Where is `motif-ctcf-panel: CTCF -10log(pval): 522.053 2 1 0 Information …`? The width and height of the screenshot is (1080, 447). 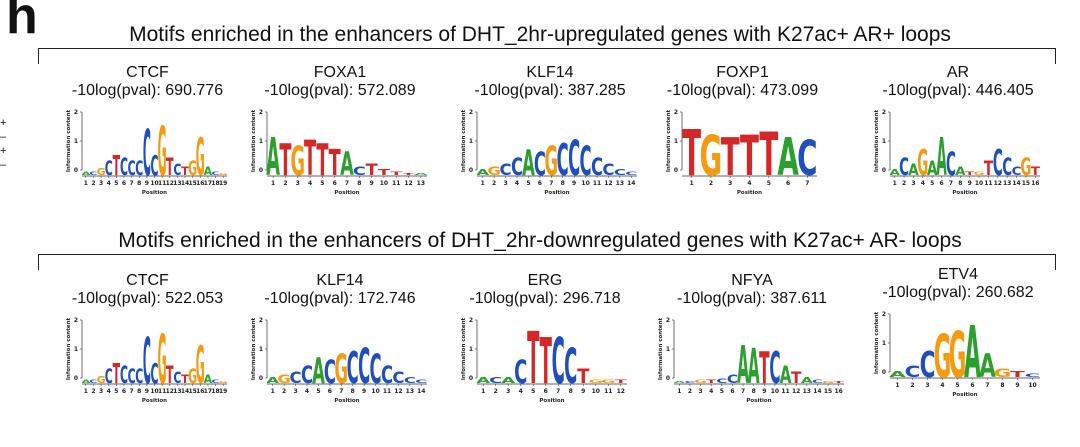
motif-ctcf-panel: CTCF -10log(pval): 522.053 2 1 0 Information … is located at coordinates (147, 345).